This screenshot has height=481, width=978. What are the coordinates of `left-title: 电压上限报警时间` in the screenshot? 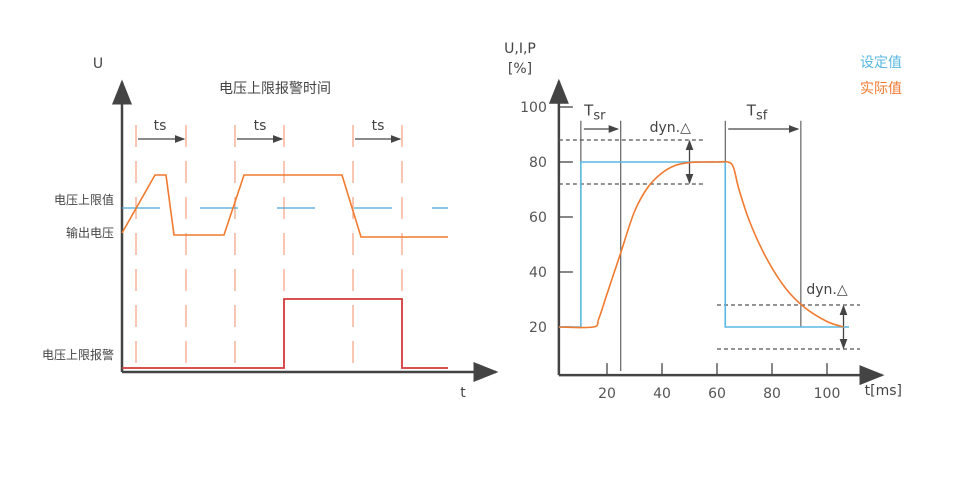 It's located at (275, 89).